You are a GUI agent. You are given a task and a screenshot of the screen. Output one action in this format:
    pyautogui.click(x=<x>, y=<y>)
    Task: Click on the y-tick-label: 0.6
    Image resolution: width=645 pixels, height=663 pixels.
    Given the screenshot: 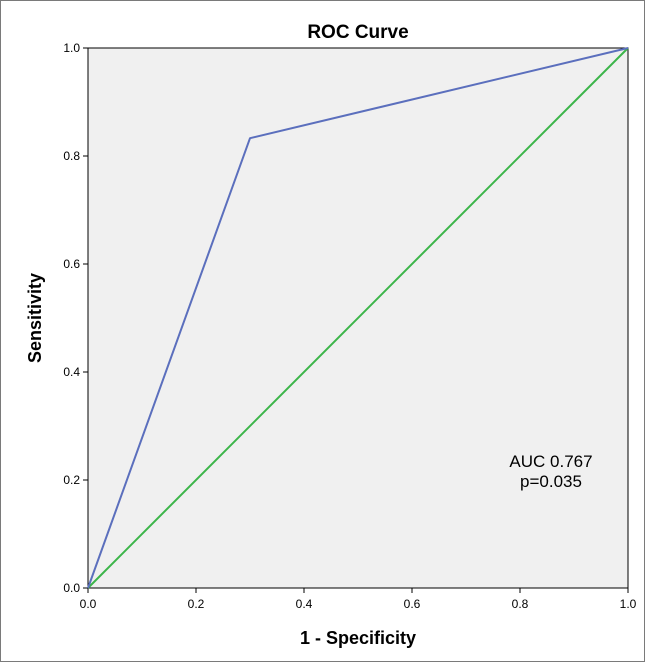 What is the action you would take?
    pyautogui.click(x=71, y=264)
    